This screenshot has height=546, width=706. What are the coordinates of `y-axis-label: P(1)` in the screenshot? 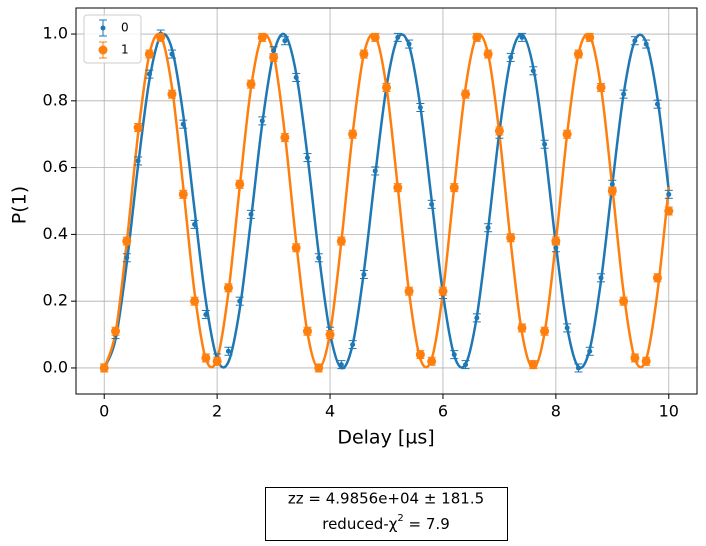 It's located at (20, 205).